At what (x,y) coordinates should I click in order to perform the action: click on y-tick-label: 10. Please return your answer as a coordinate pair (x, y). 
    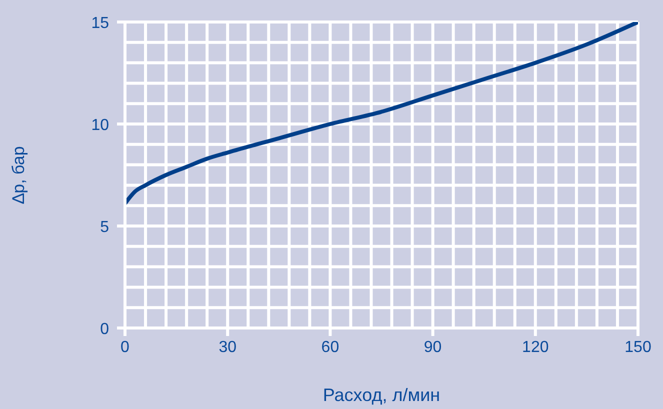
    Looking at the image, I should click on (100, 125).